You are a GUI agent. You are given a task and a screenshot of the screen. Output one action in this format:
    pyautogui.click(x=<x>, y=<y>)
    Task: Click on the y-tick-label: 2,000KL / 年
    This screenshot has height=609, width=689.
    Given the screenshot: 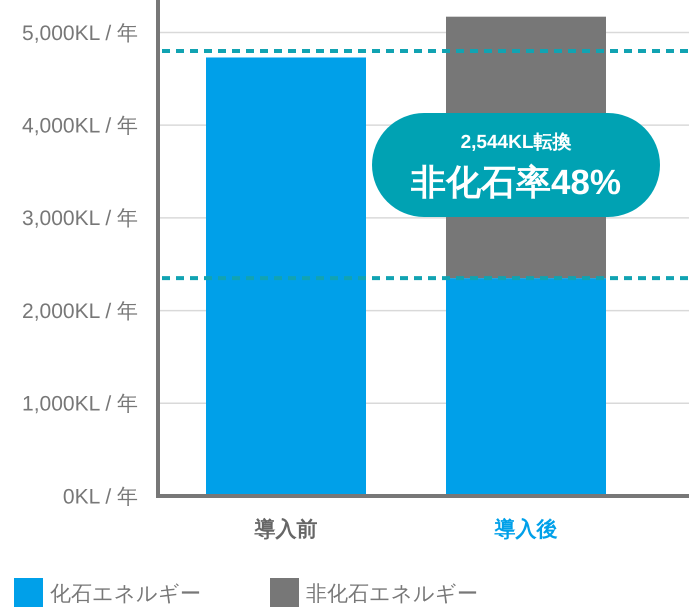 What is the action you would take?
    pyautogui.click(x=80, y=311)
    